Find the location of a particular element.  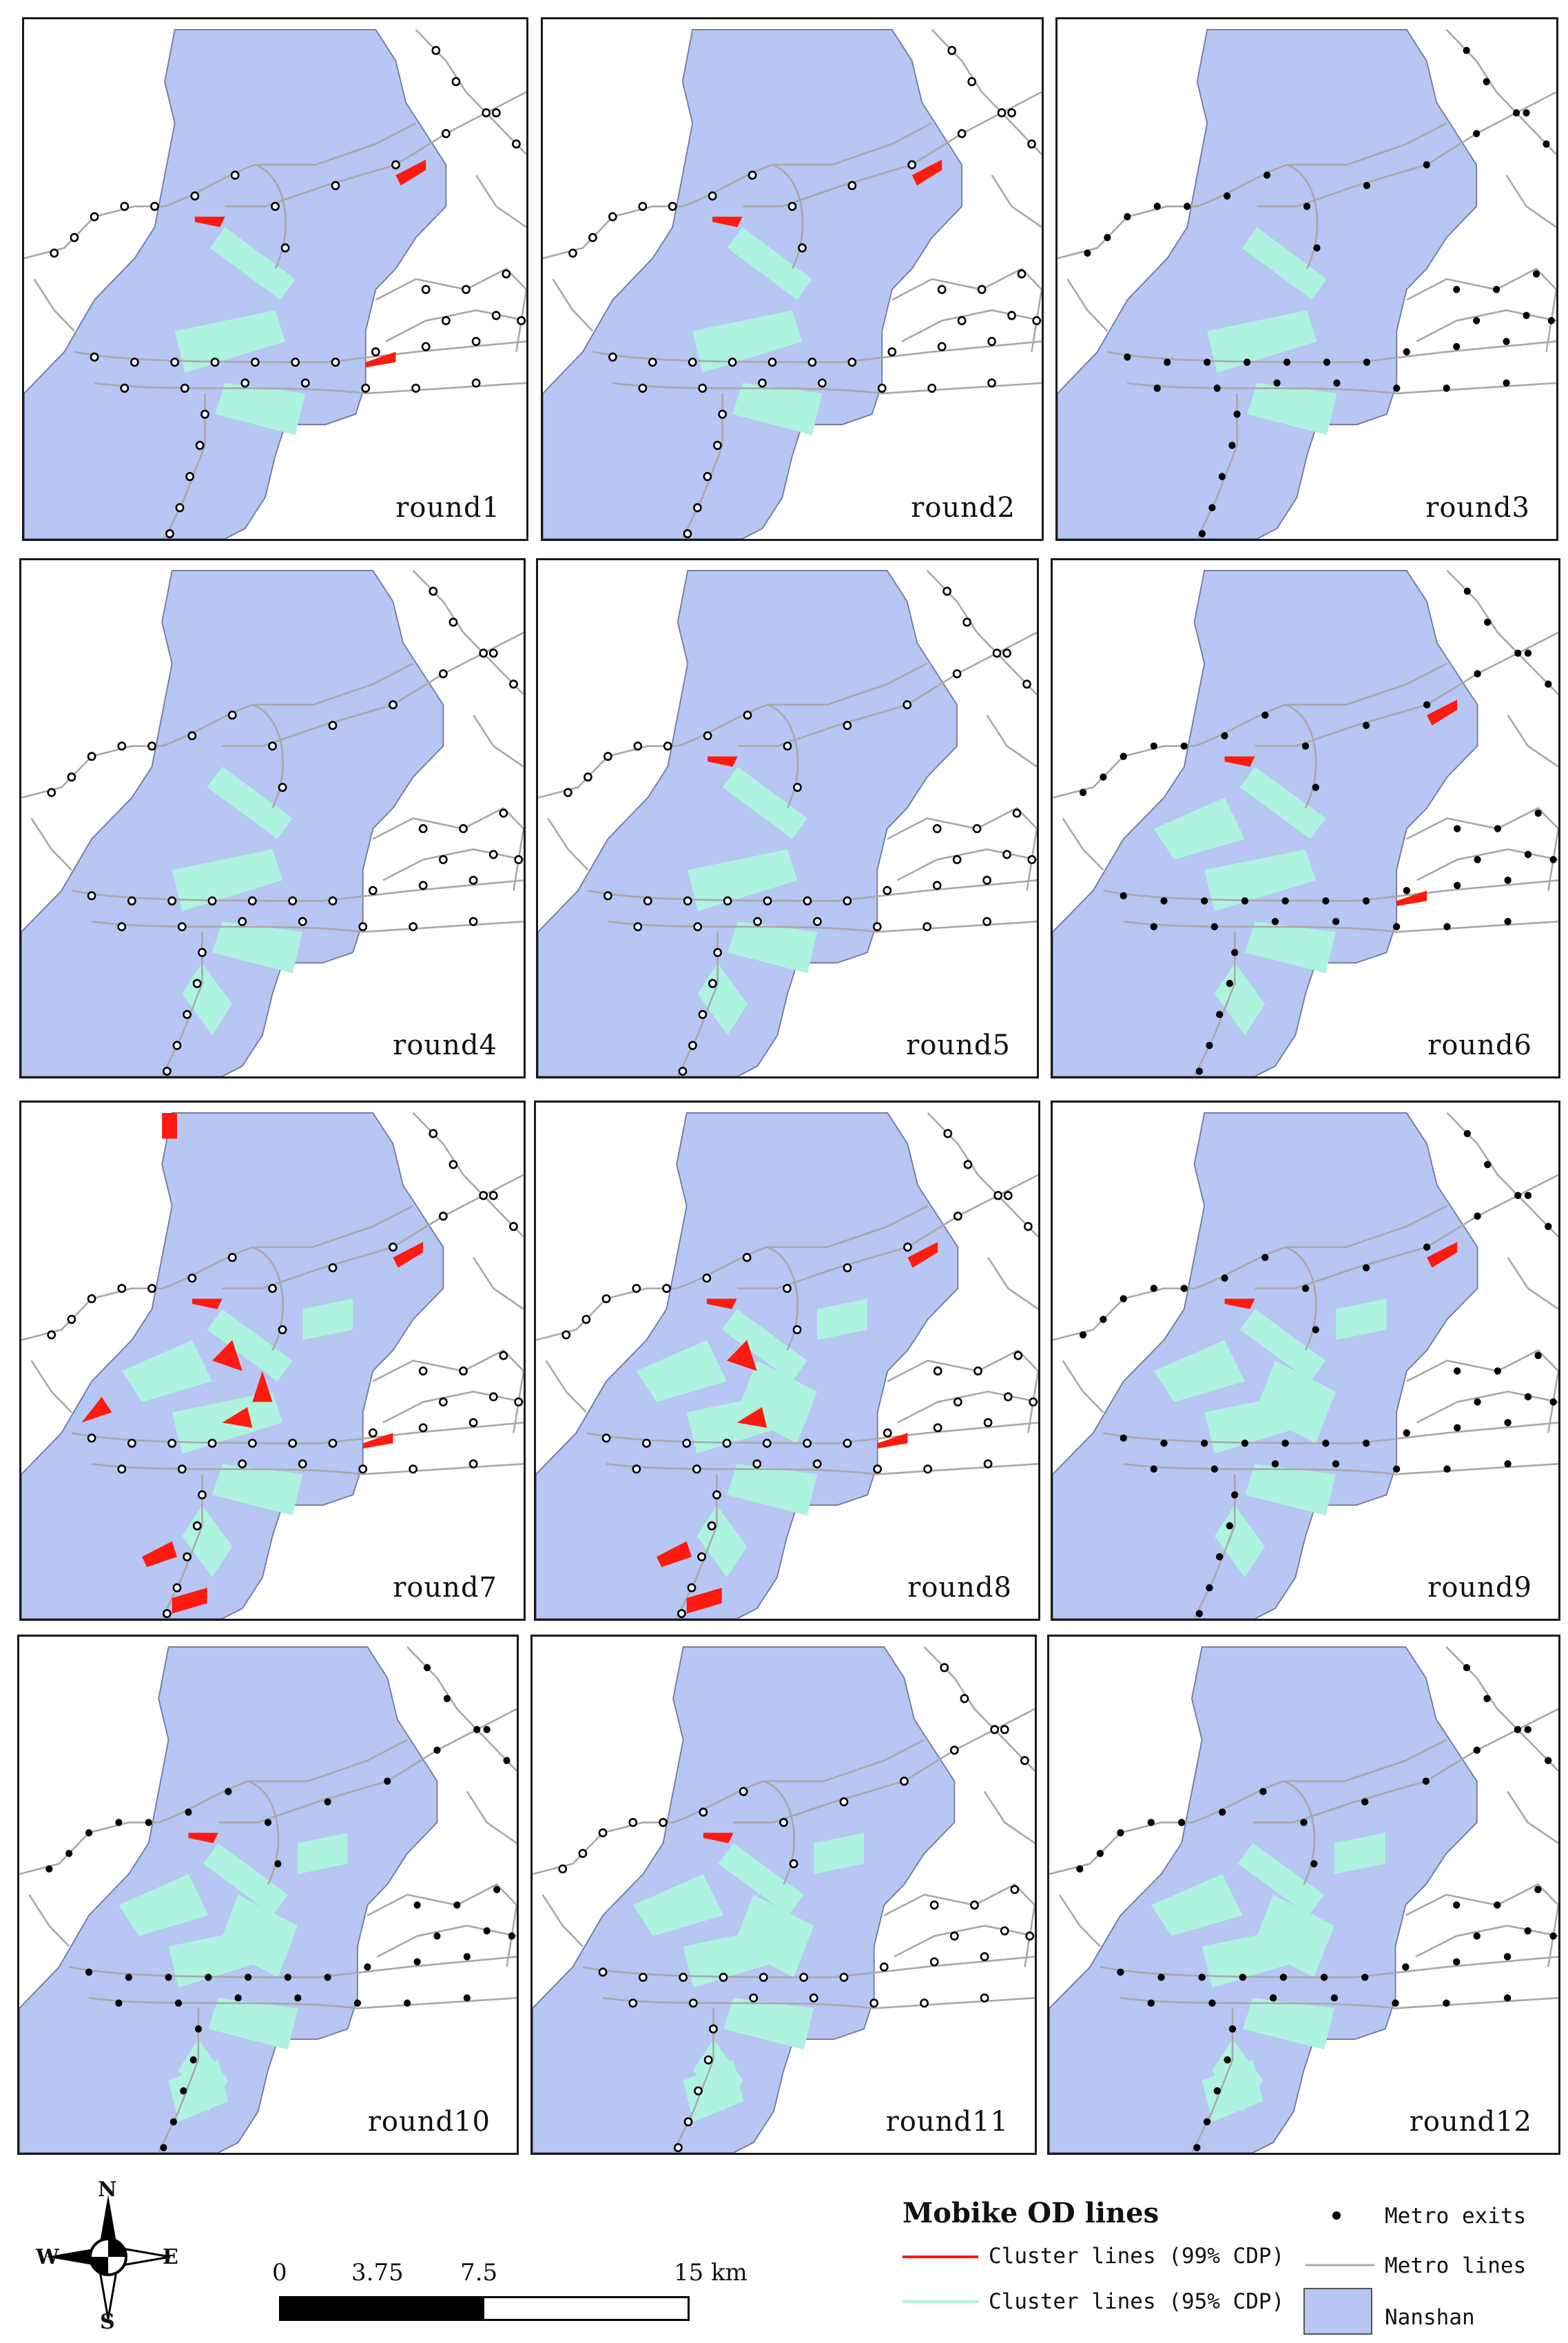

round-label: round2 is located at coordinates (963, 508).